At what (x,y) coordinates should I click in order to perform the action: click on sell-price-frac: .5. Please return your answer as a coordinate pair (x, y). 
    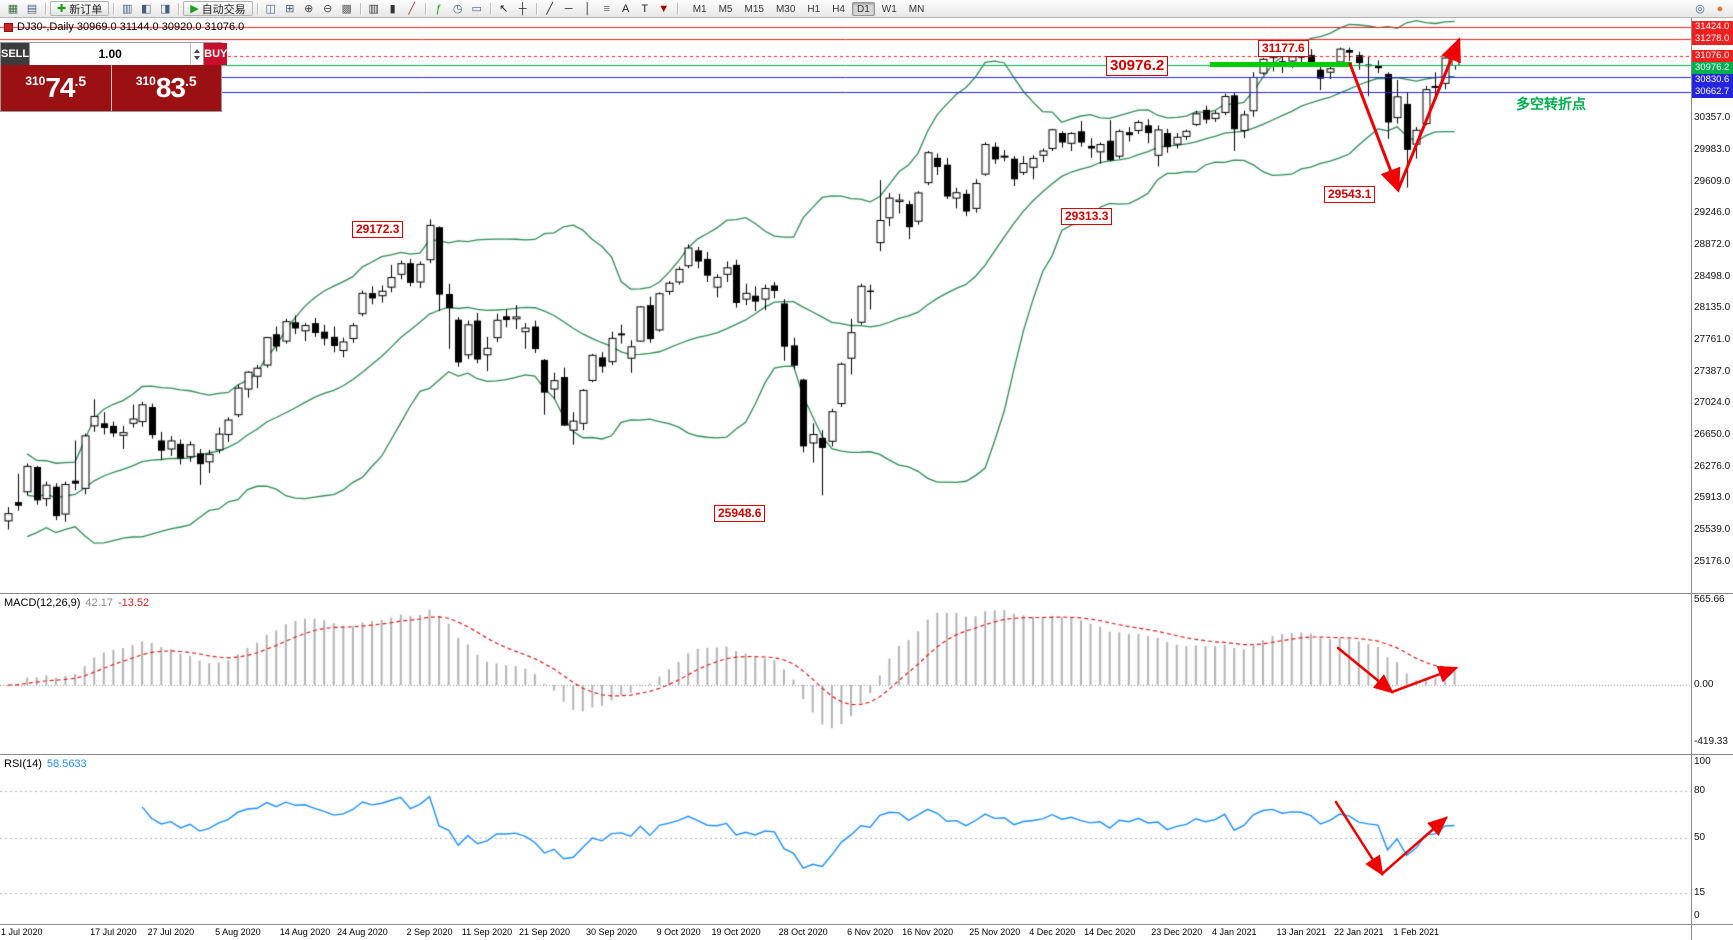
    Looking at the image, I should click on (80, 81).